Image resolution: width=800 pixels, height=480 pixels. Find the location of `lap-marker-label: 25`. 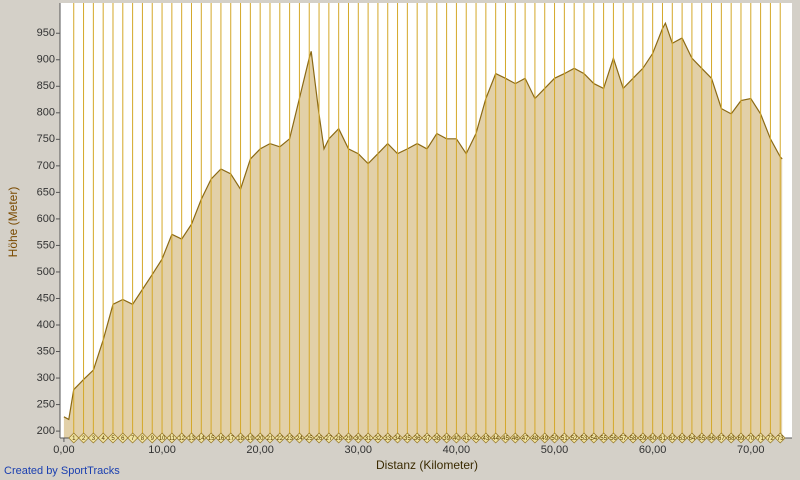

lap-marker-label: 25 is located at coordinates (309, 439).